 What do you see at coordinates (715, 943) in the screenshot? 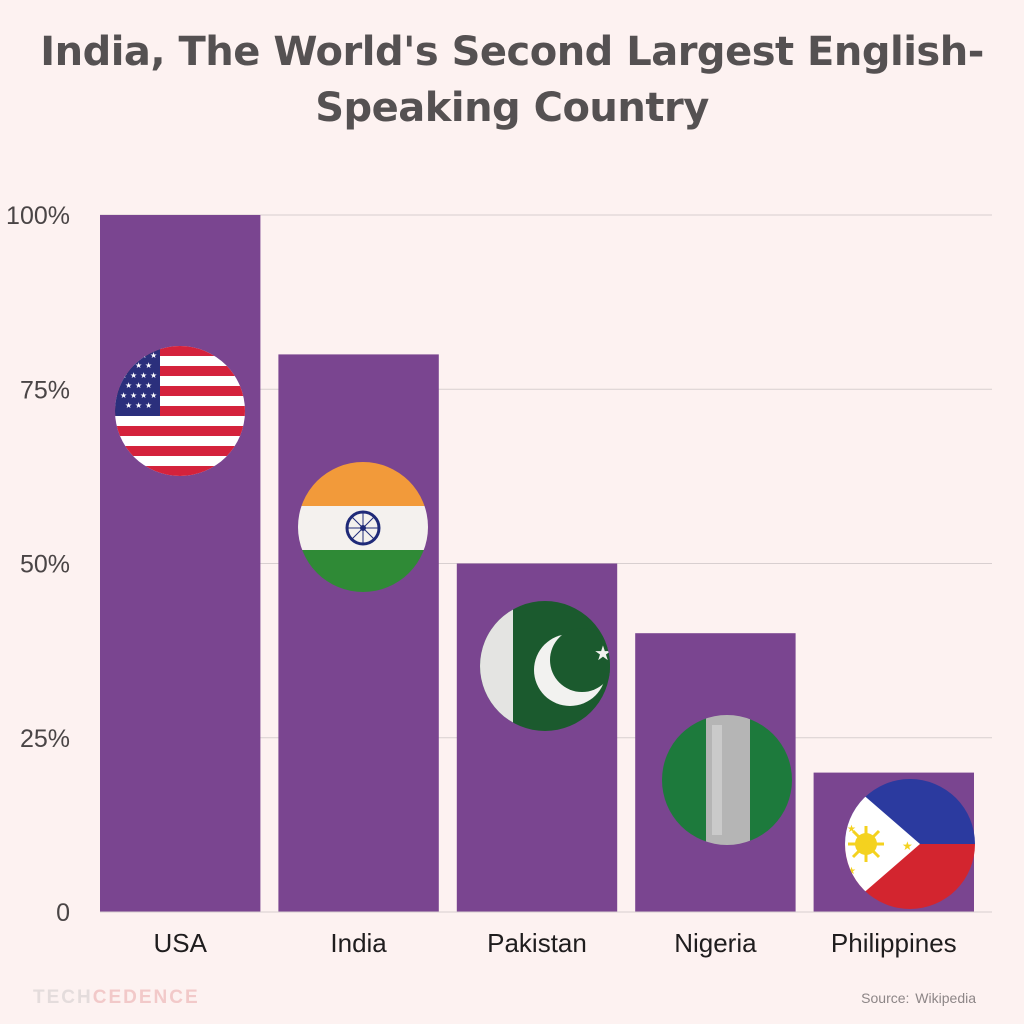
I see `x-tick-label: Nigeria` at bounding box center [715, 943].